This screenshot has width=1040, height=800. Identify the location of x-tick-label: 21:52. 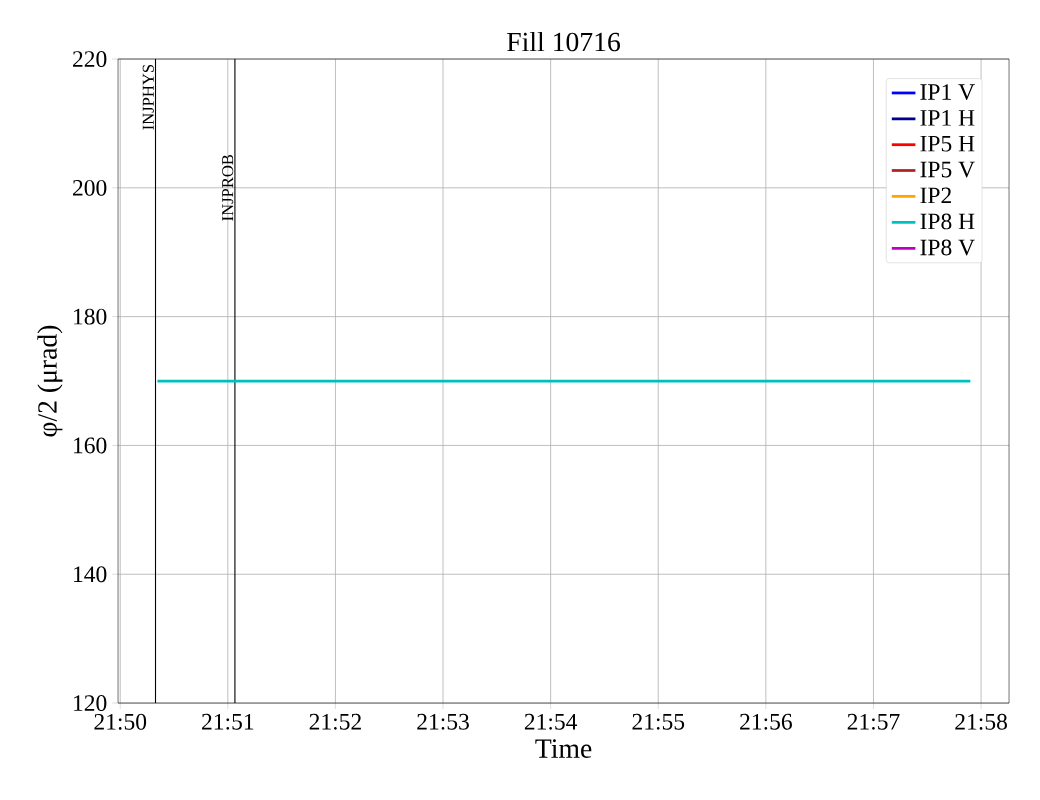
(335, 721).